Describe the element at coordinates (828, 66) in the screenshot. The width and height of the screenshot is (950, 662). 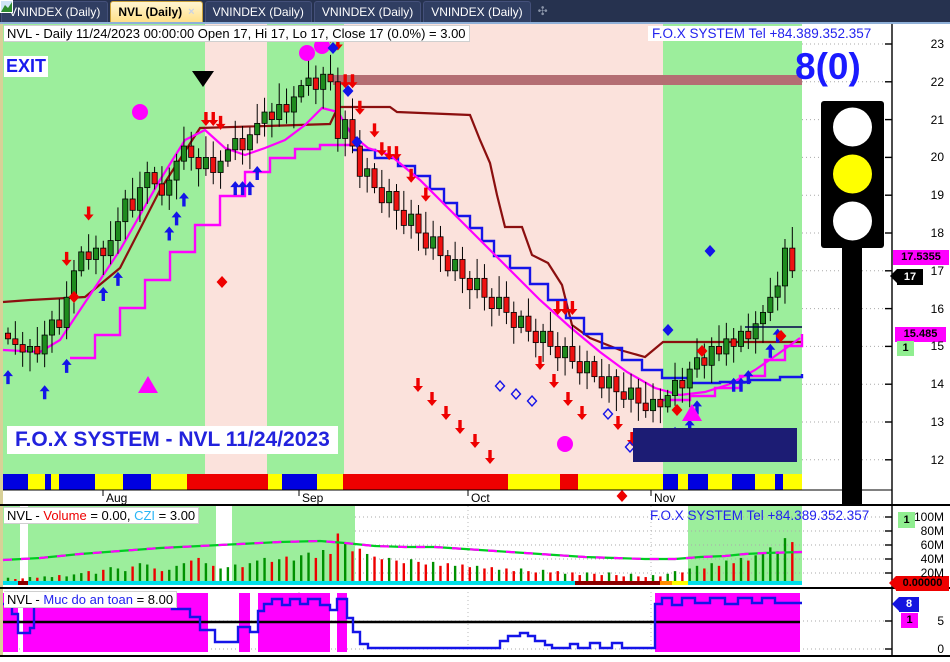
I see `signal-count-label: 8(0)` at that location.